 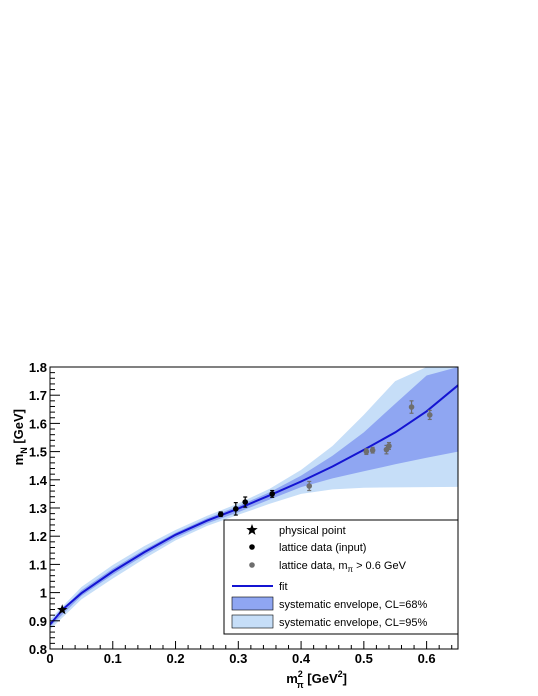 What do you see at coordinates (38, 395) in the screenshot?
I see `y-tick-label: 1.7` at bounding box center [38, 395].